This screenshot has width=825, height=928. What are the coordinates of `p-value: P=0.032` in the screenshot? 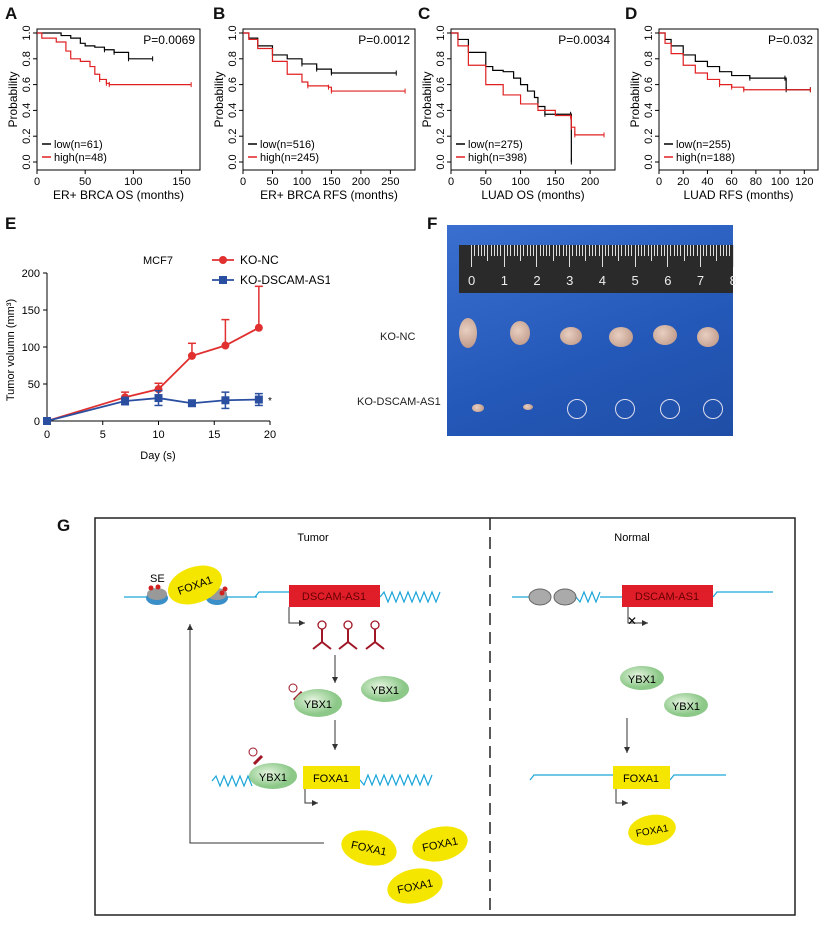 It's located at (790, 40).